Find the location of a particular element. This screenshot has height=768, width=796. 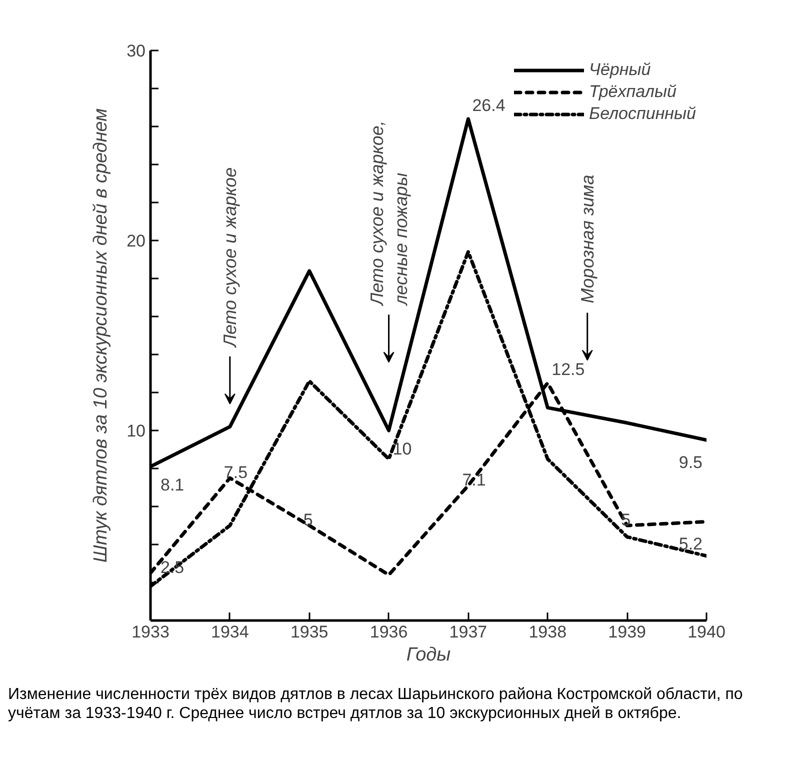

y-tick-label: 10 is located at coordinates (136, 431).